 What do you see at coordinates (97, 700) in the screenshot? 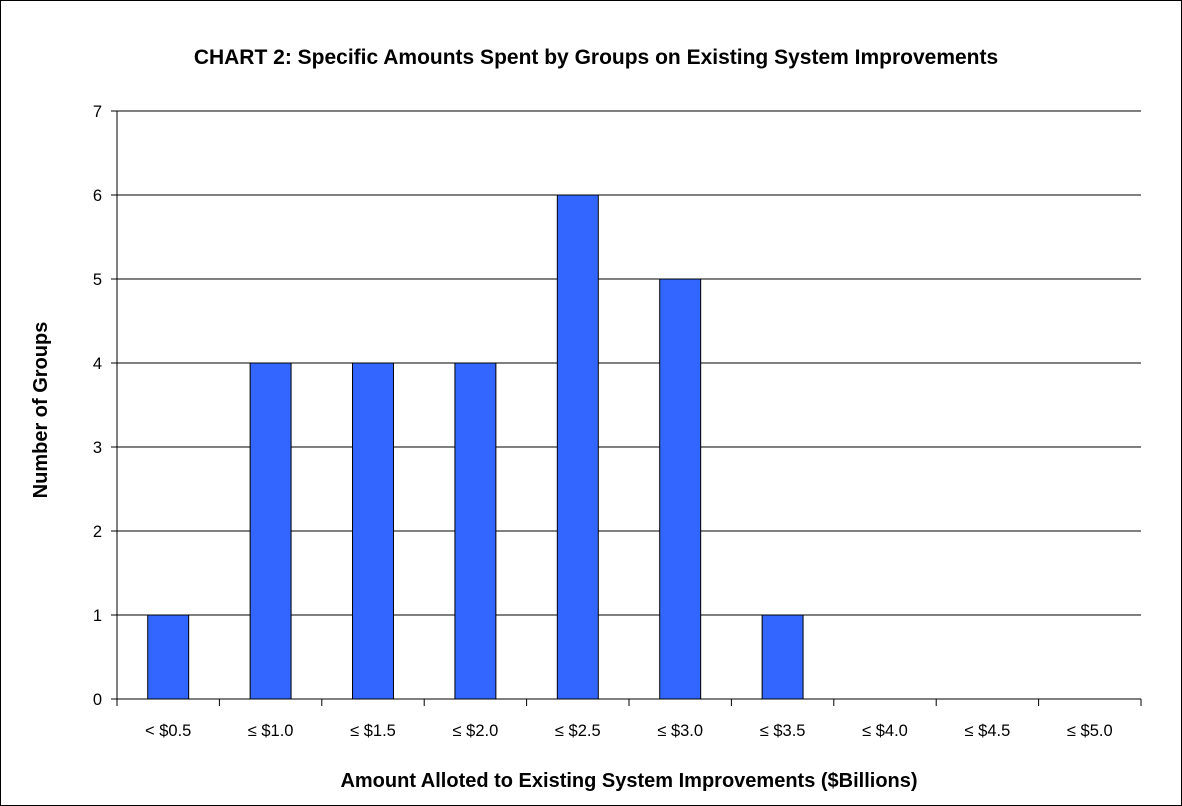
I see `y-tick-label: 0` at bounding box center [97, 700].